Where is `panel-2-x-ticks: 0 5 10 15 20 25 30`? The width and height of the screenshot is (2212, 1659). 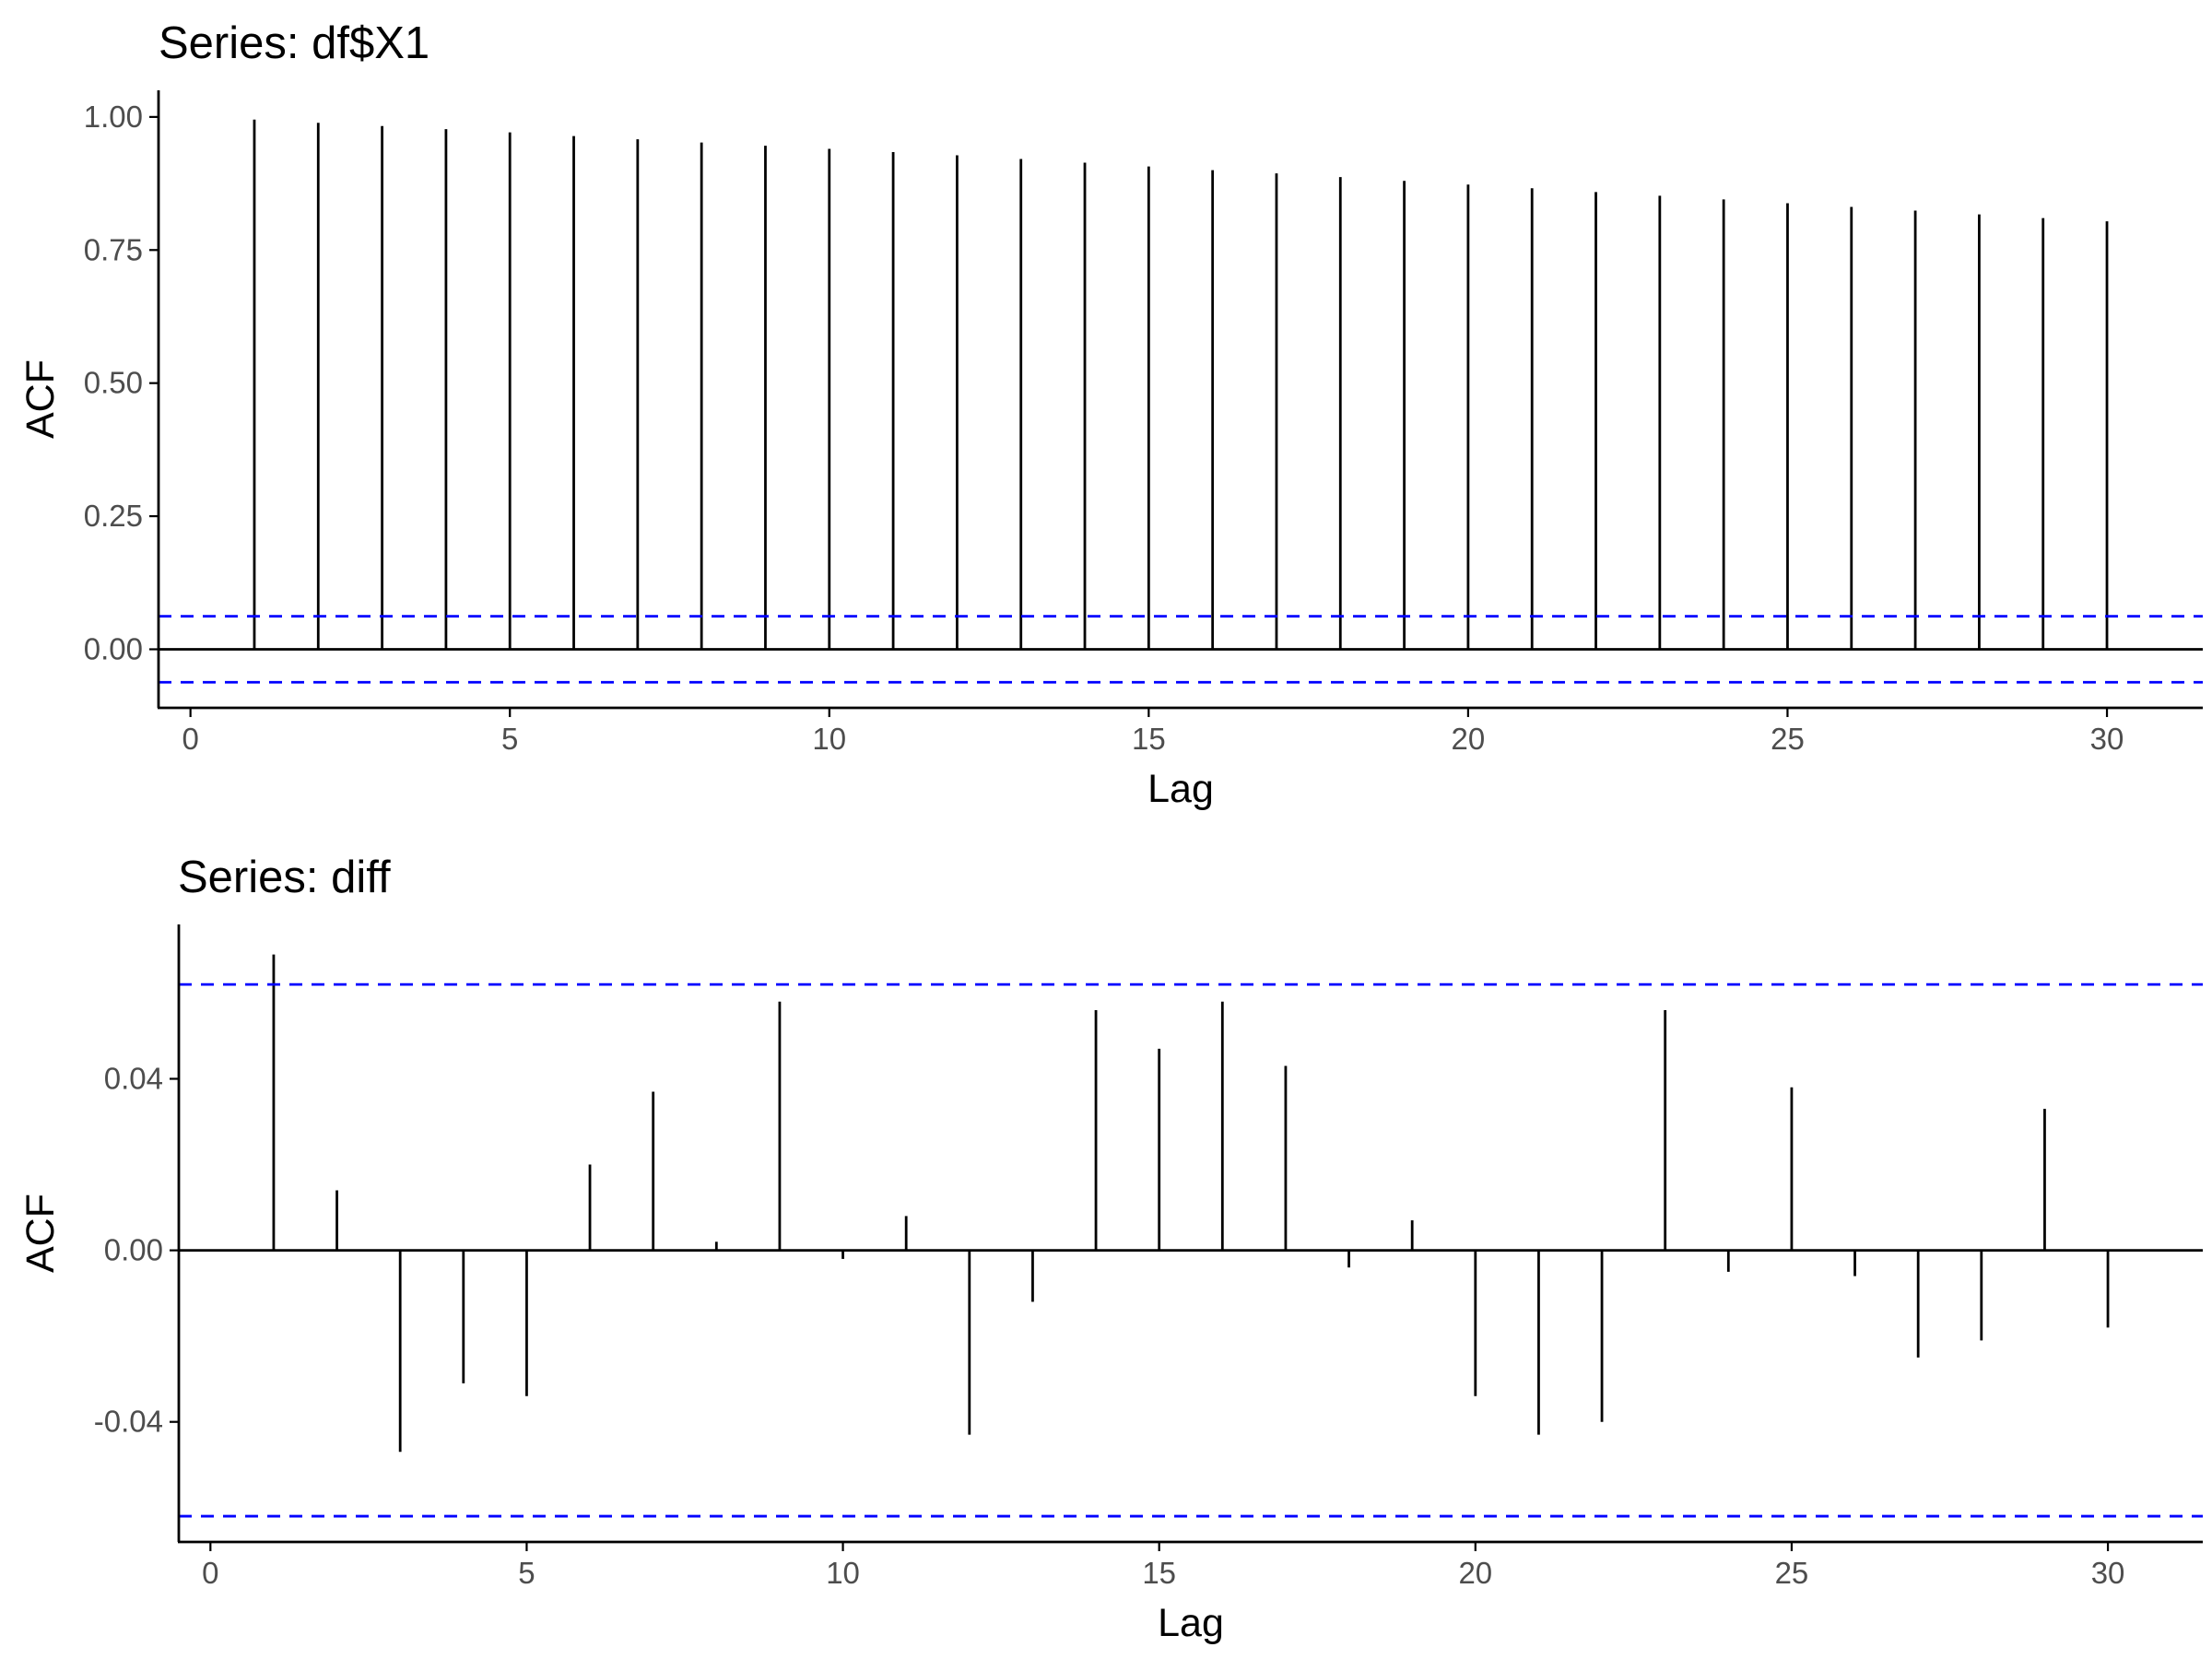 panel-2-x-ticks: 0 5 10 15 20 25 30 is located at coordinates (1163, 1566).